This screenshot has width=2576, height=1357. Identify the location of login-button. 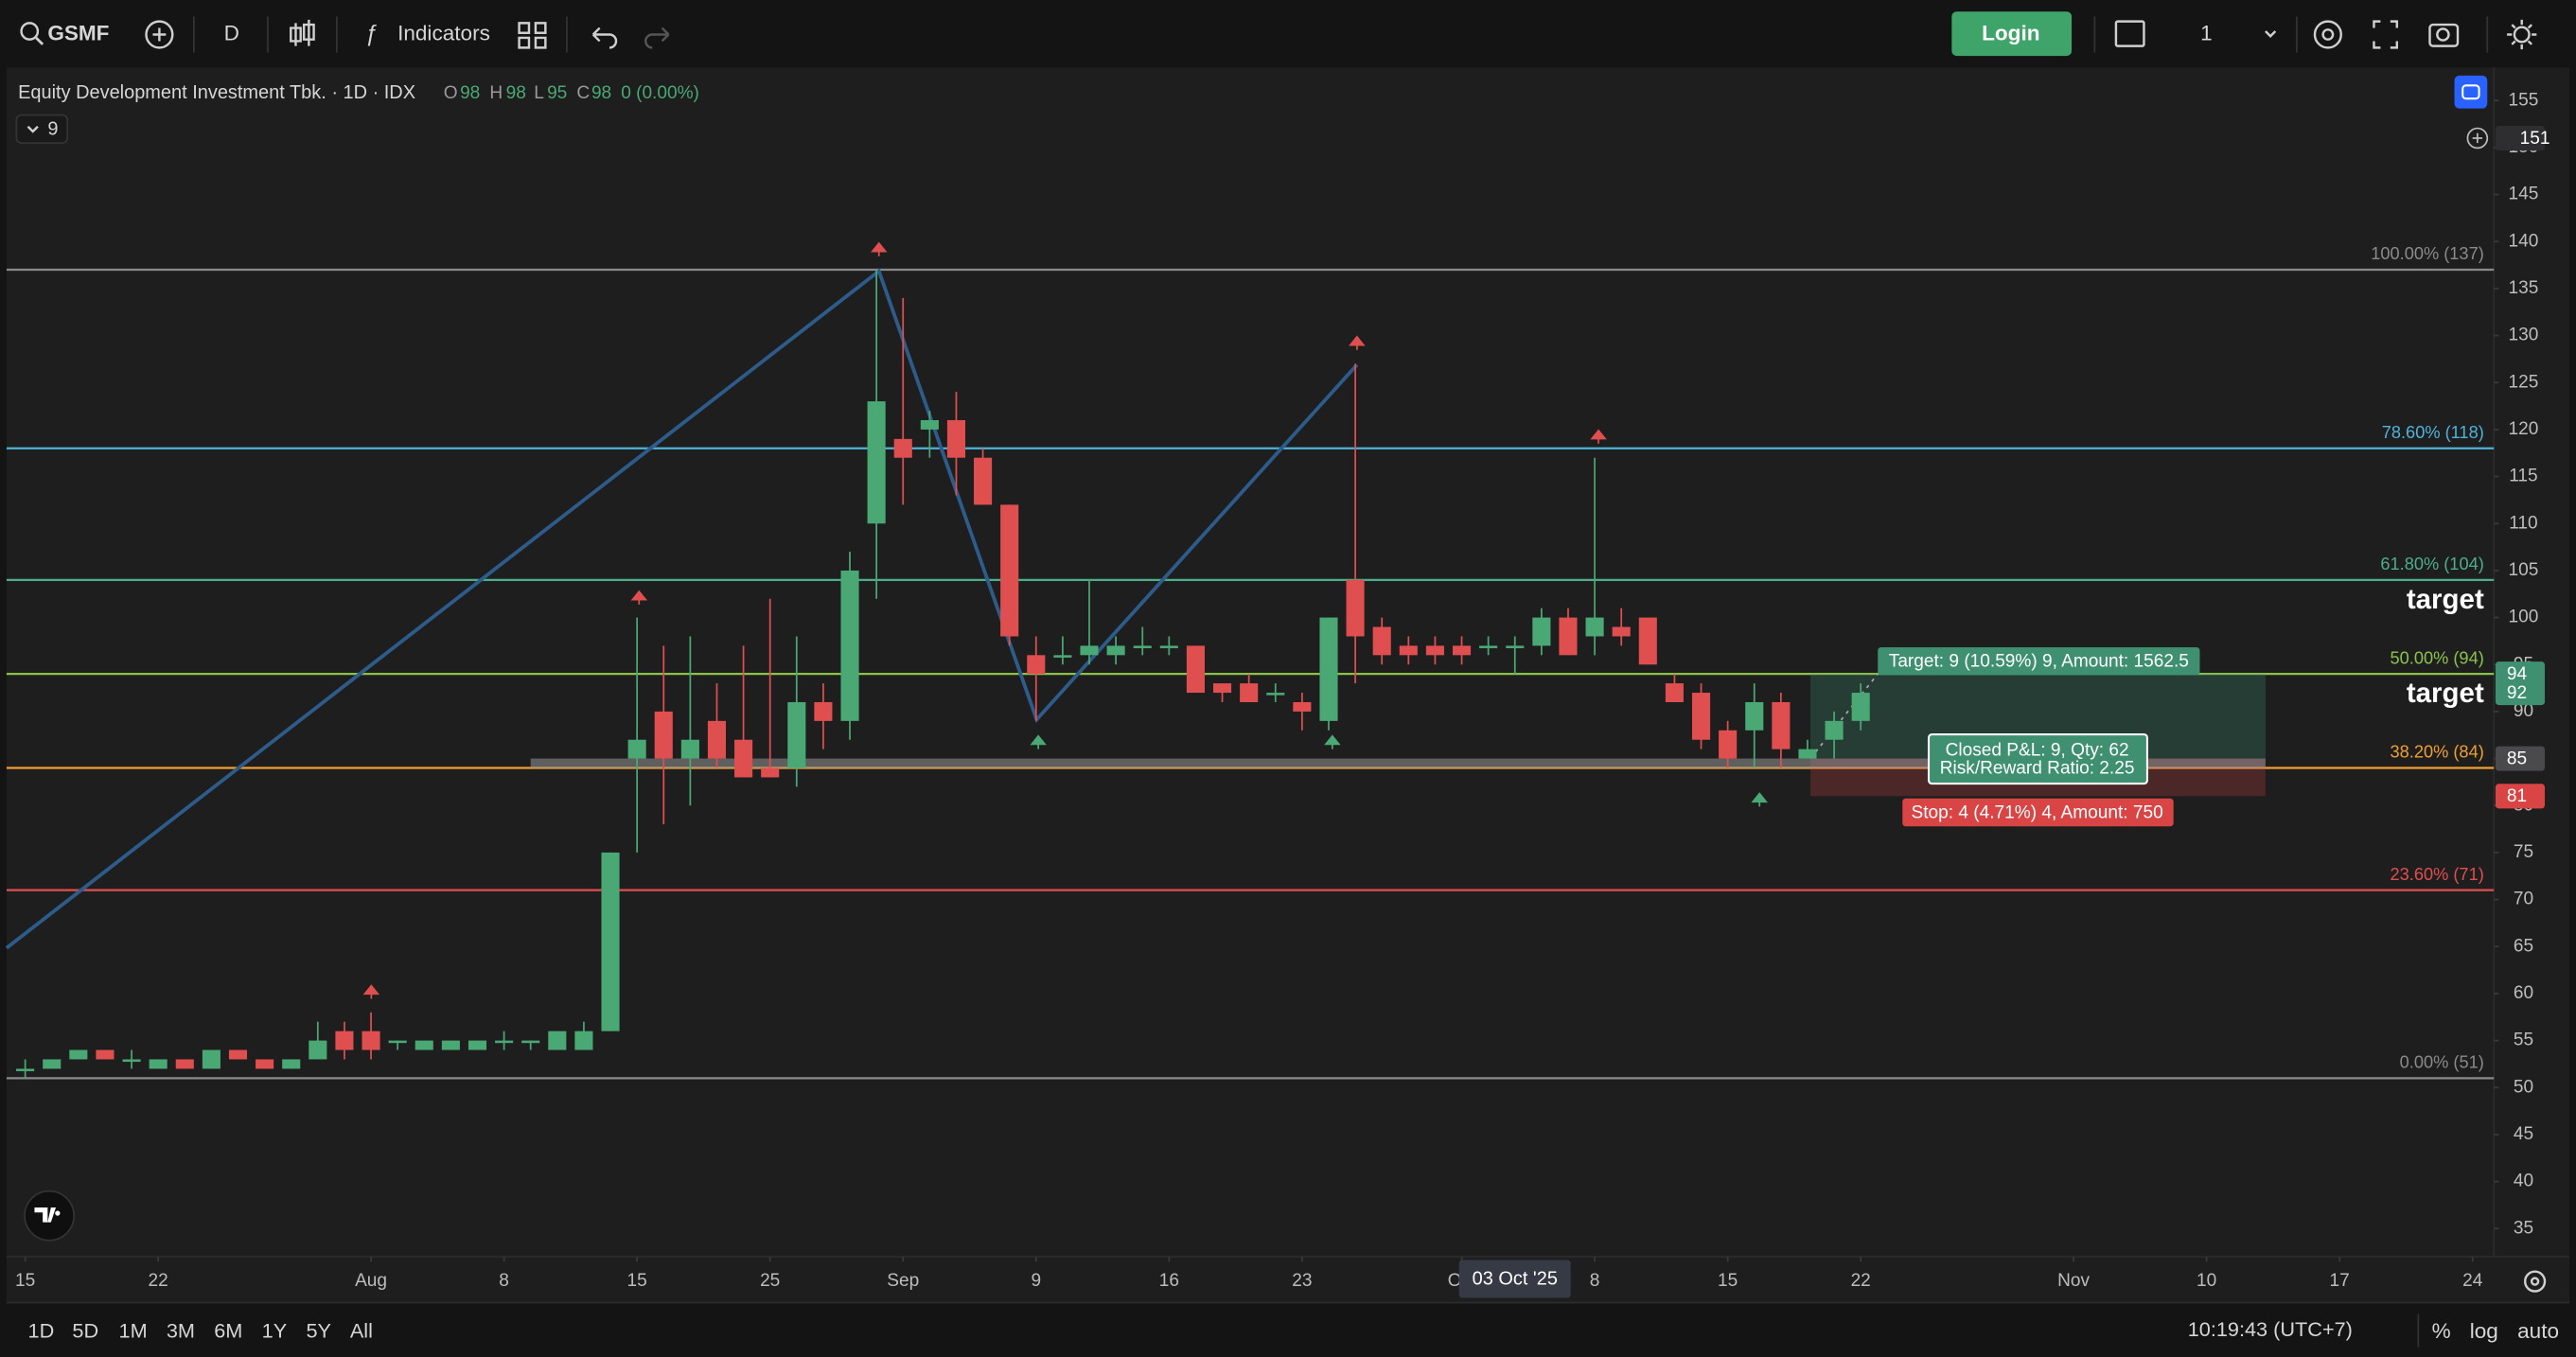
(2012, 34).